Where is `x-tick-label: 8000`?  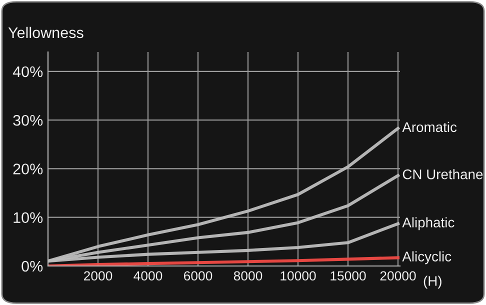 x-tick-label: 8000 is located at coordinates (248, 276).